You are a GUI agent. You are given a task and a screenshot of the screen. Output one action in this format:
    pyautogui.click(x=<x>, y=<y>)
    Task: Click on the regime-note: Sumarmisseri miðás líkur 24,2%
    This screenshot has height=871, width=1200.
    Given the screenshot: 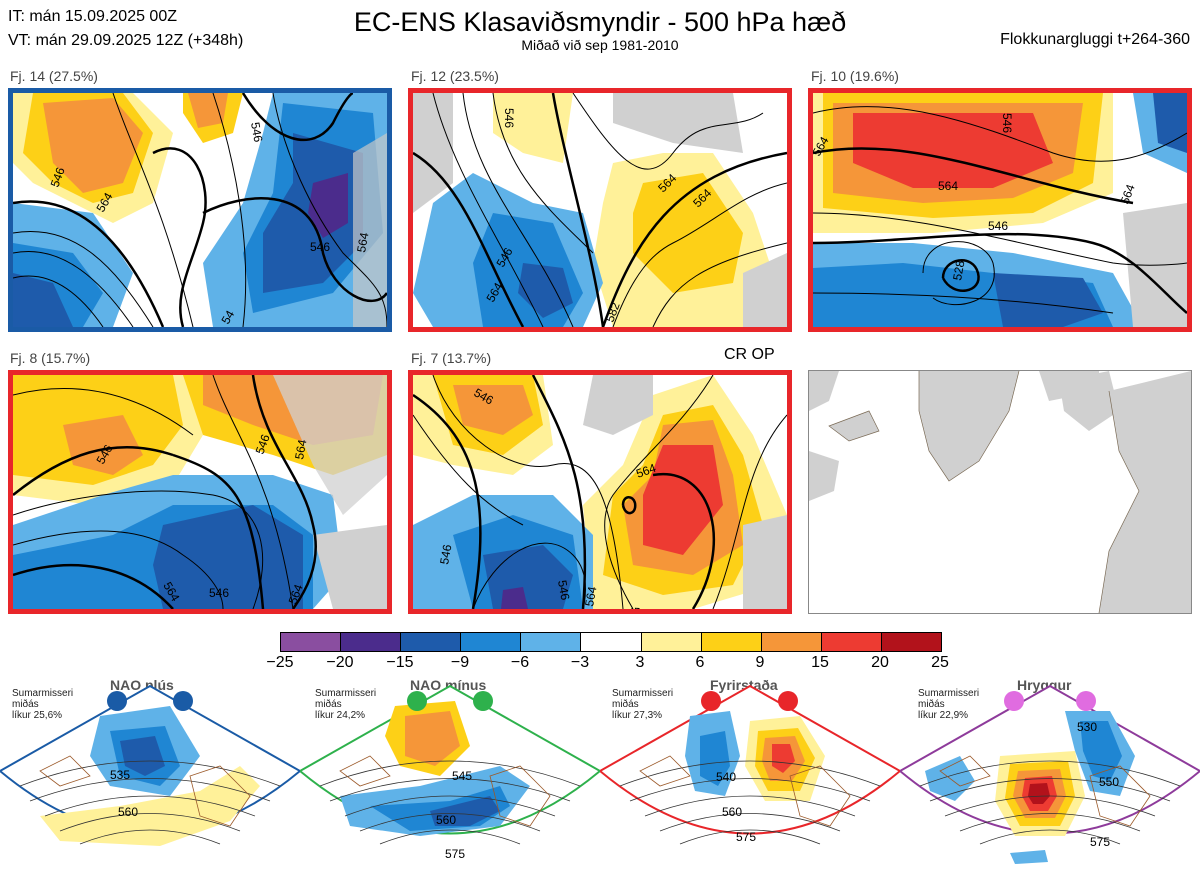 What is the action you would take?
    pyautogui.click(x=346, y=704)
    